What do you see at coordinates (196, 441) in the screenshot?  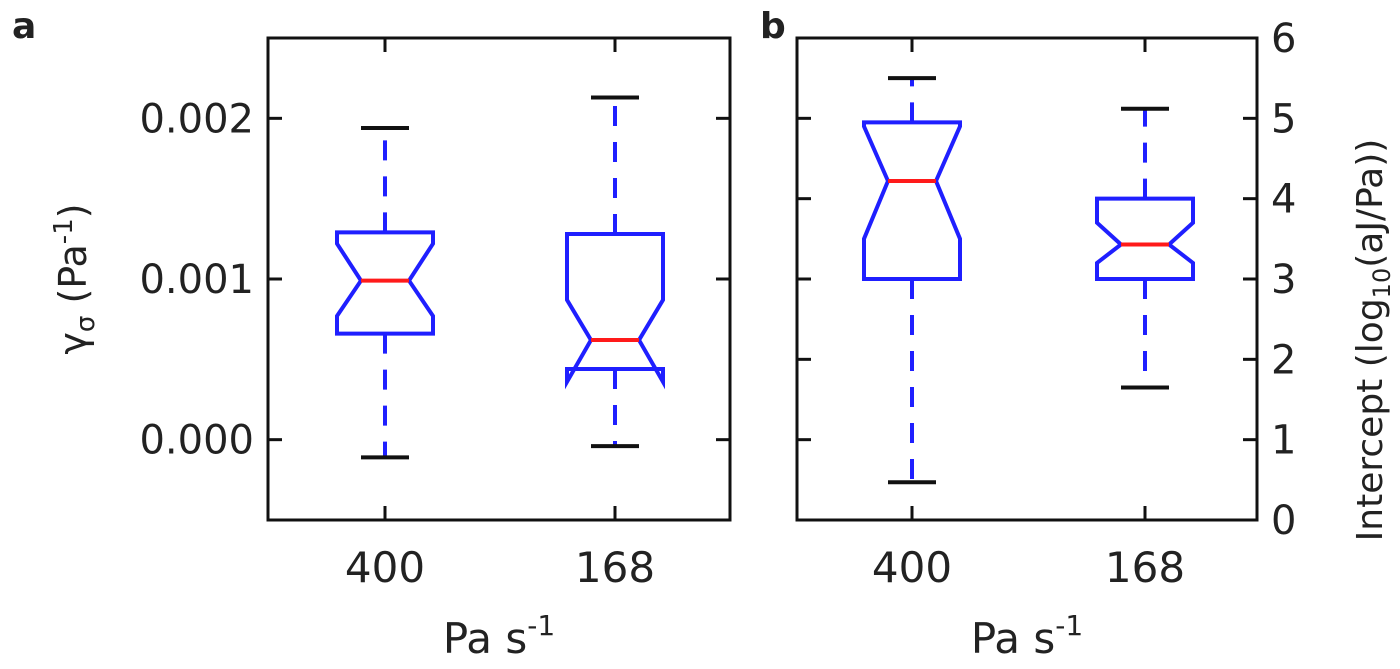 I see `panel-a-ytick-label: 0.000` at bounding box center [196, 441].